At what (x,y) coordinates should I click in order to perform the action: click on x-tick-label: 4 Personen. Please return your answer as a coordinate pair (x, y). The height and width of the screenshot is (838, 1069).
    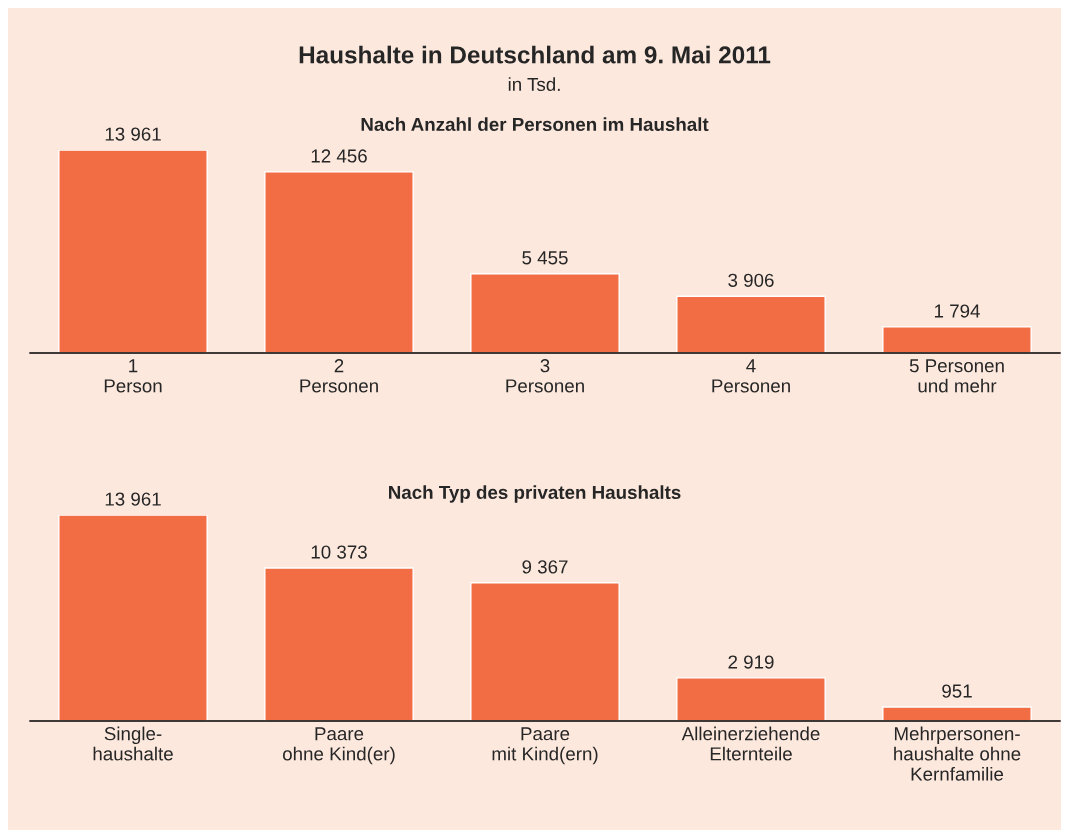
    Looking at the image, I should click on (751, 376).